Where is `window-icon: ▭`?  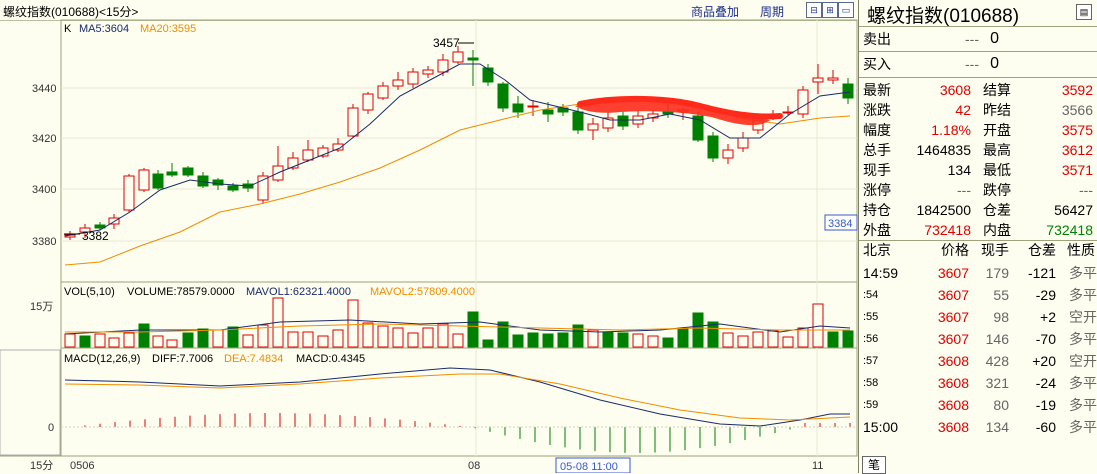 window-icon: ▭ is located at coordinates (846, 10).